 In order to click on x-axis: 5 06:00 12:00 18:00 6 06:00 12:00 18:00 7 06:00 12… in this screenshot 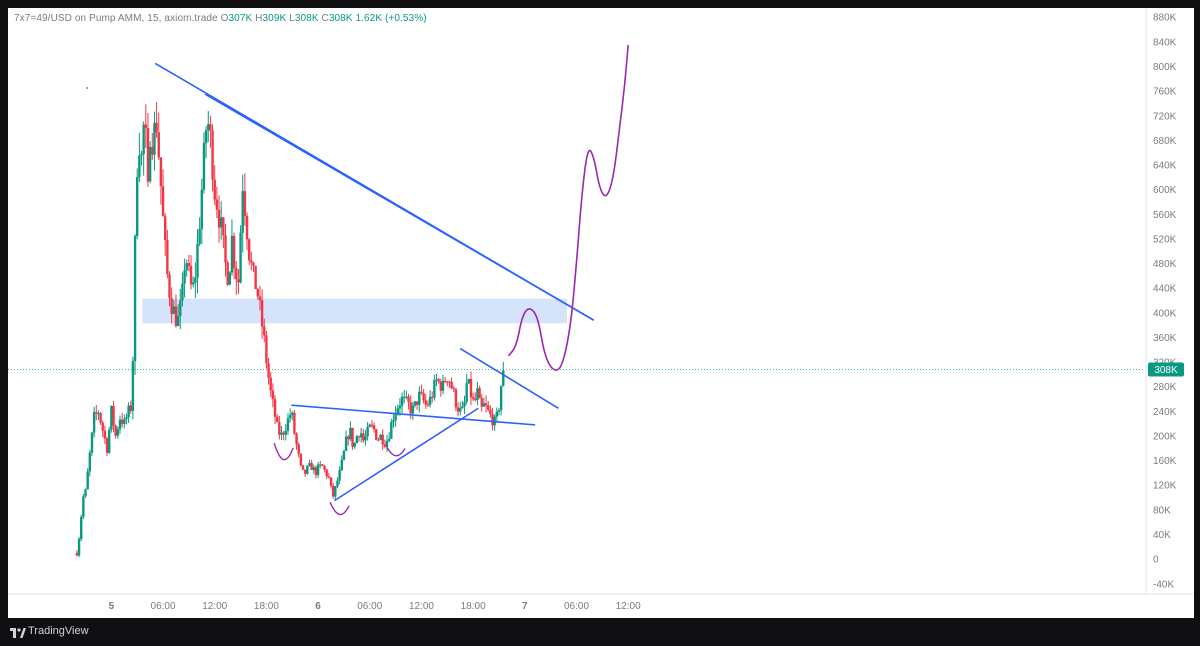, I will do `click(375, 606)`.